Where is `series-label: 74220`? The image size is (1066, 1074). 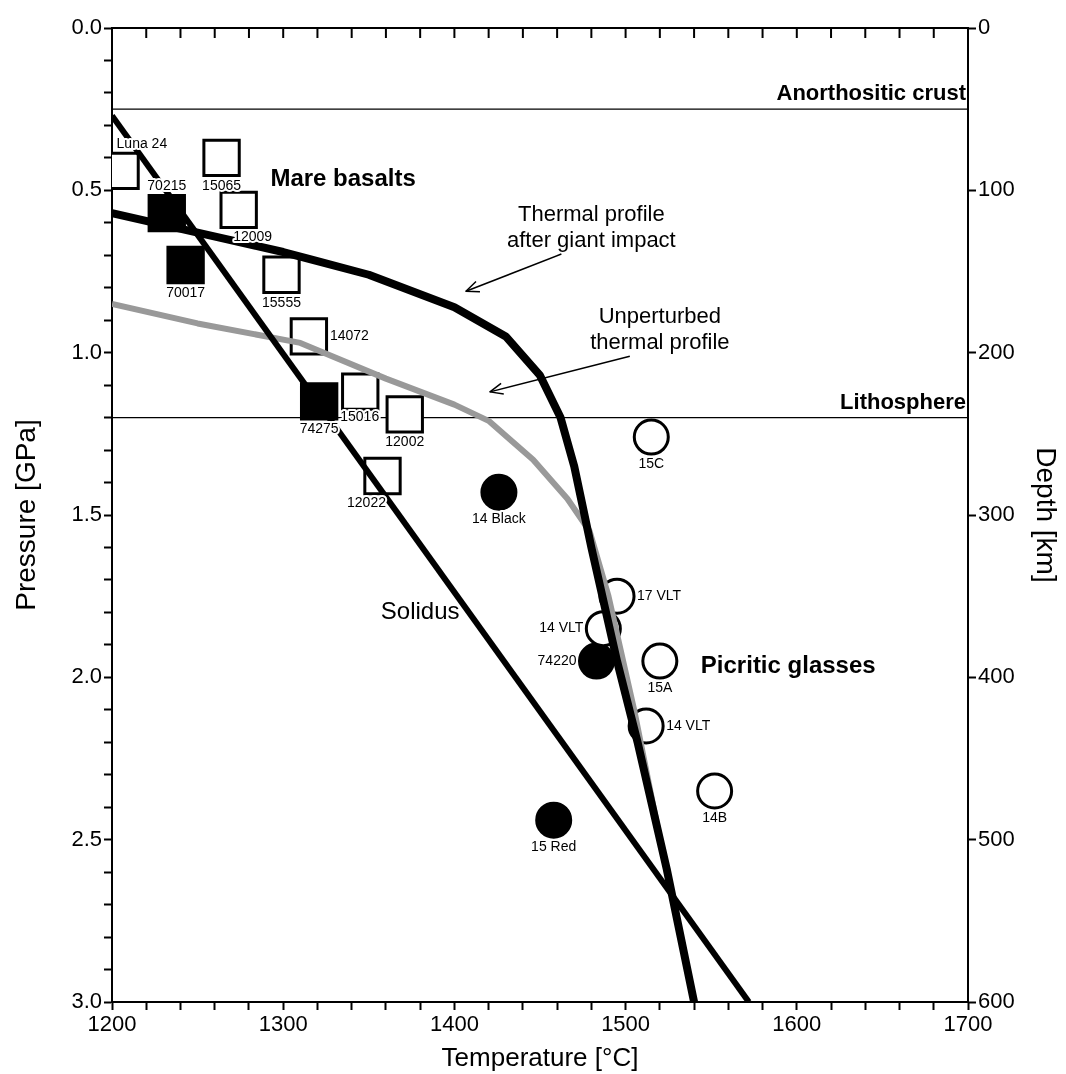 series-label: 74220 is located at coordinates (557, 659).